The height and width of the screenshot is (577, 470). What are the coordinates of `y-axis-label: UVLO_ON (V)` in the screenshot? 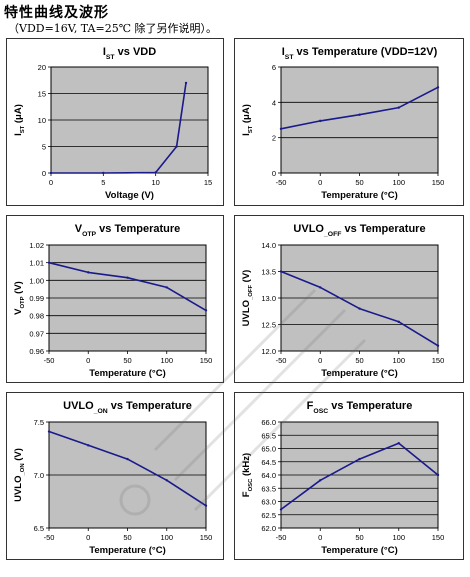 It's located at (19, 475).